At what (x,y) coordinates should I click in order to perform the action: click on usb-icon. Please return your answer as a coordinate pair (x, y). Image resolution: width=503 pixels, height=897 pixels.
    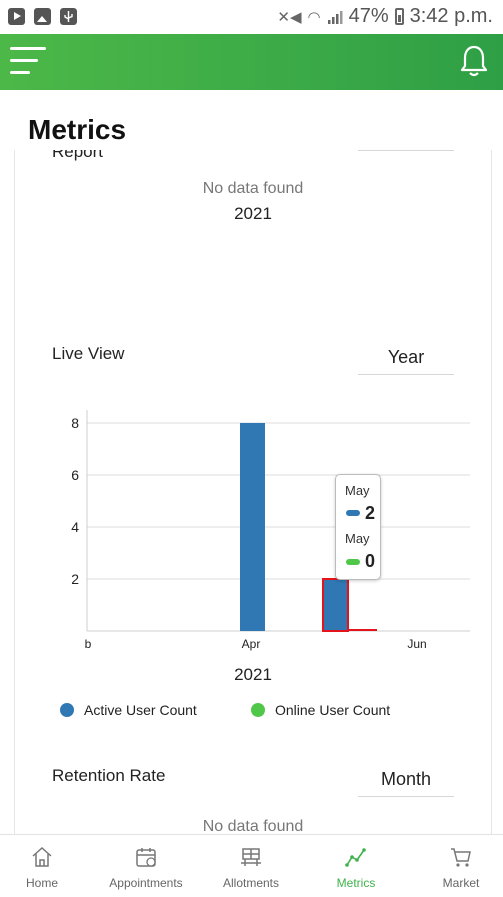
    Looking at the image, I should click on (68, 16).